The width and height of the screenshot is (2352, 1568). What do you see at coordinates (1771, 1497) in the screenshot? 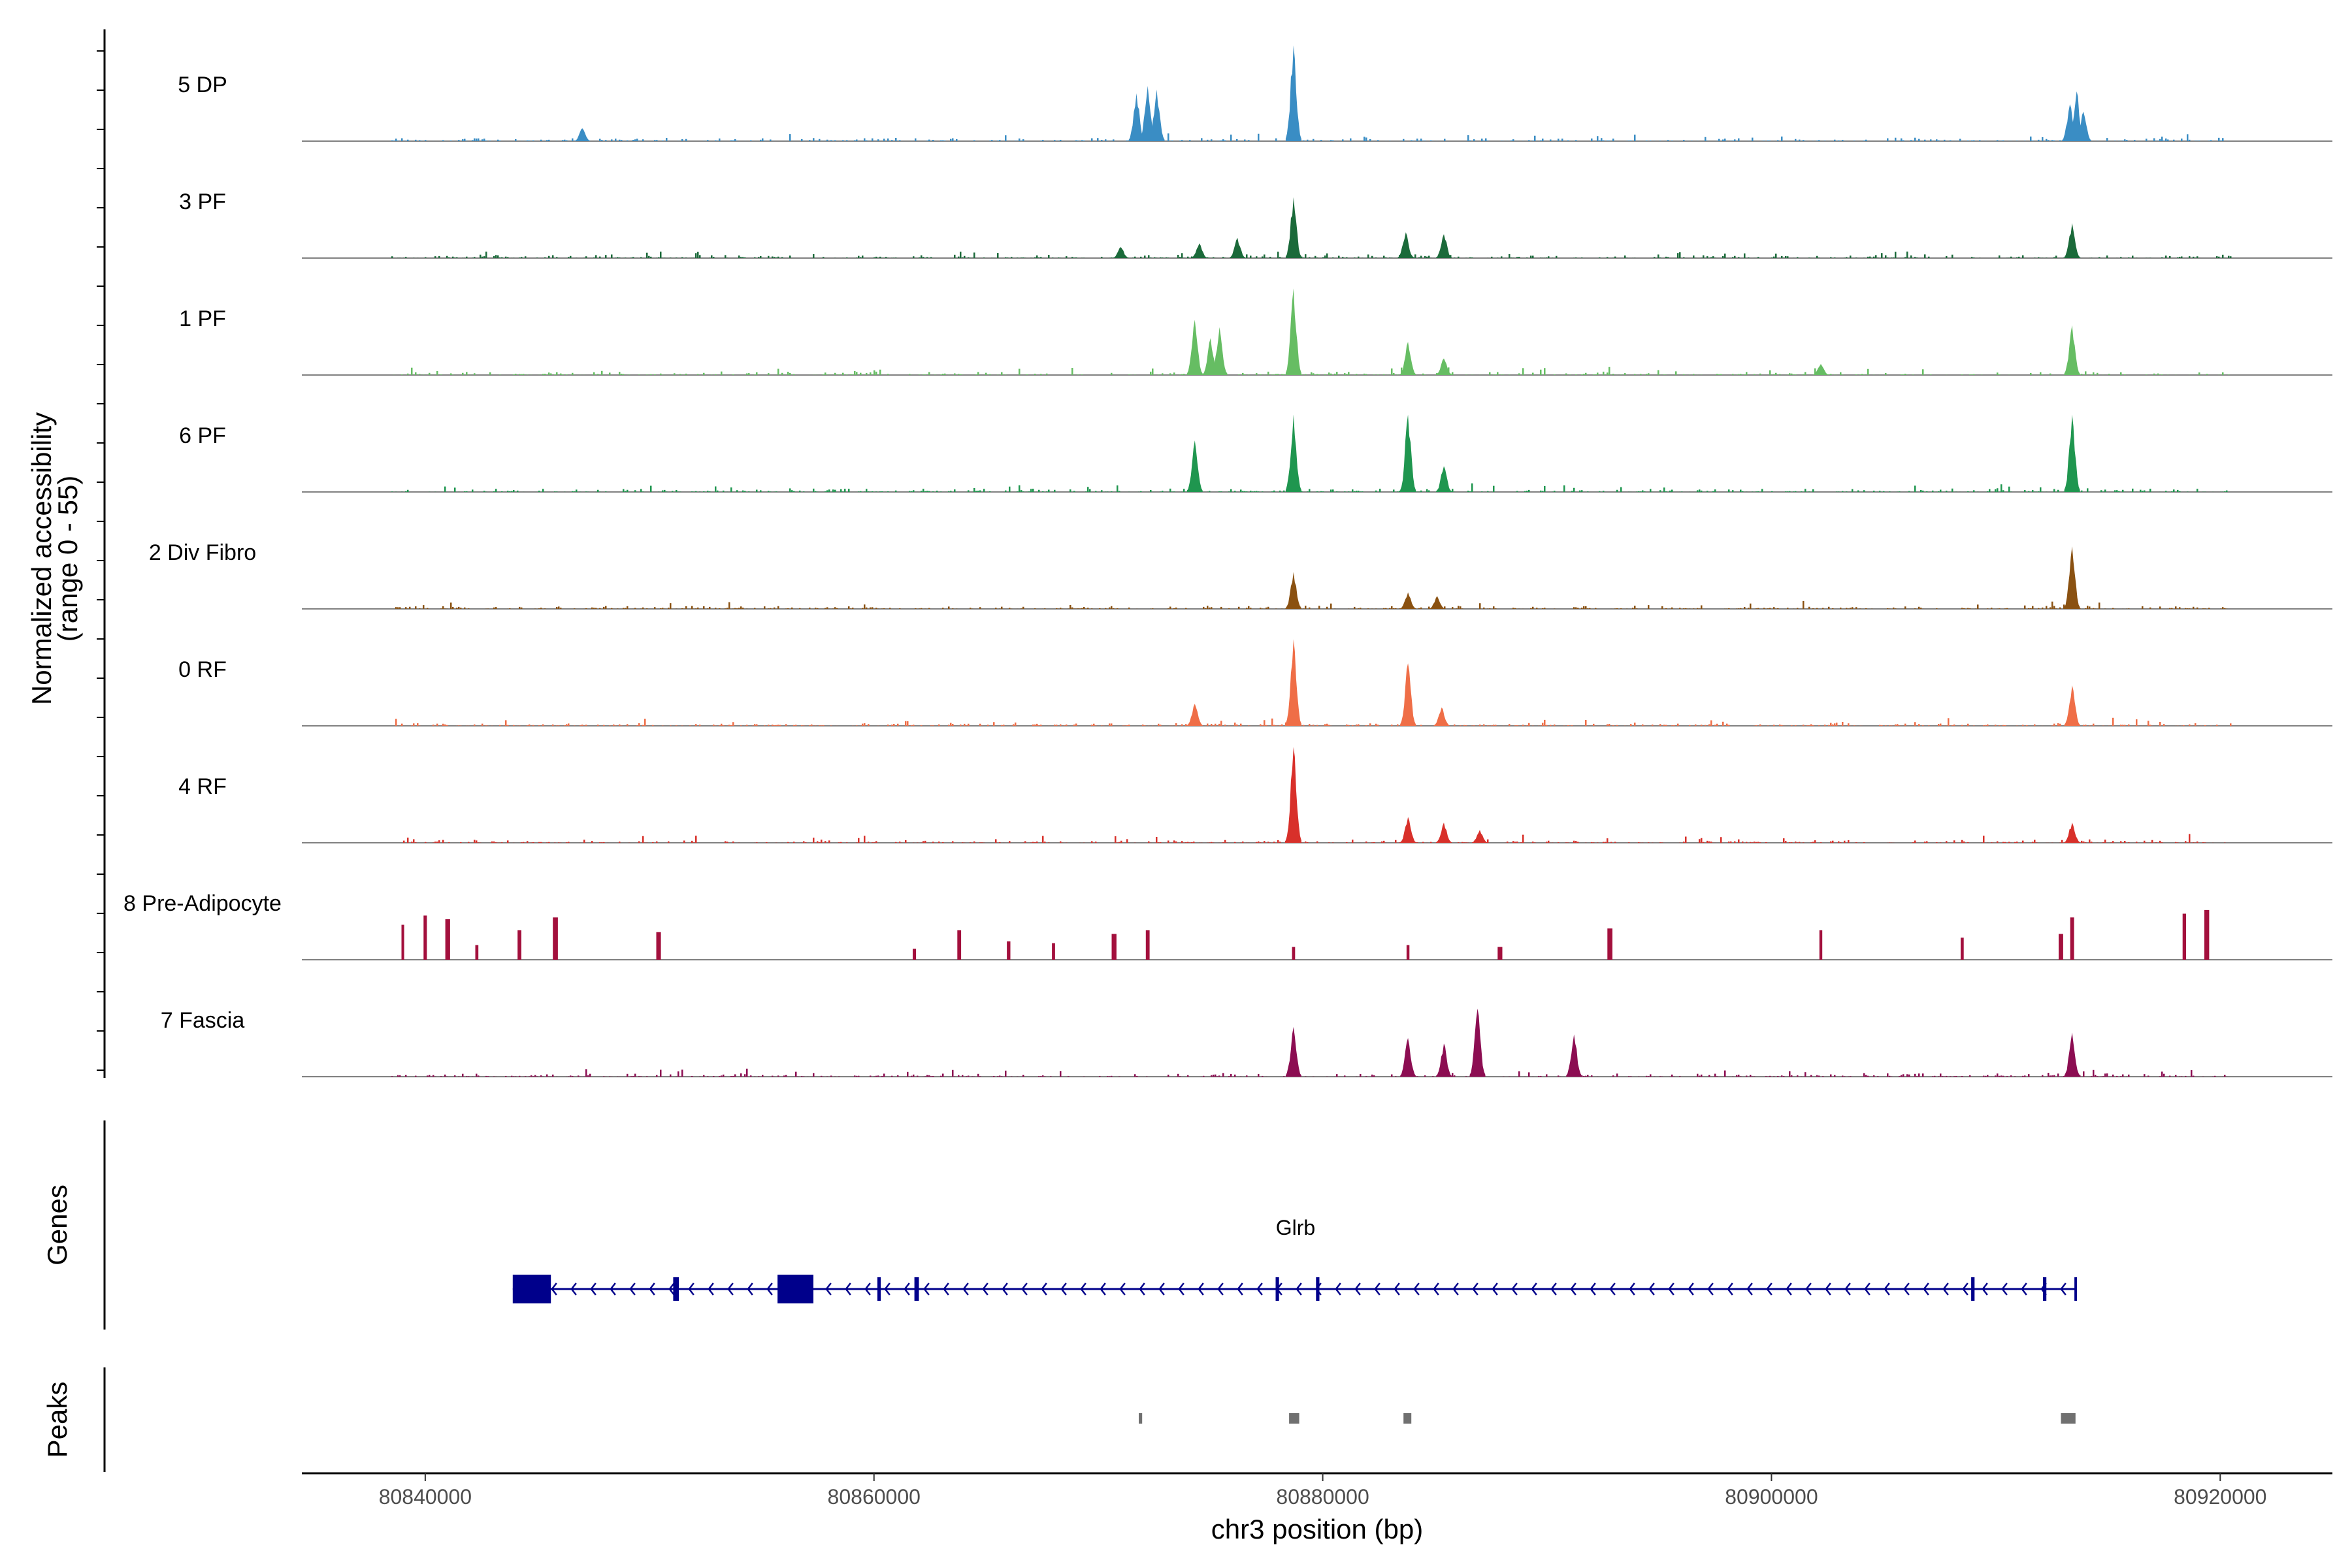
I see `x-tick-label: 80900000` at bounding box center [1771, 1497].